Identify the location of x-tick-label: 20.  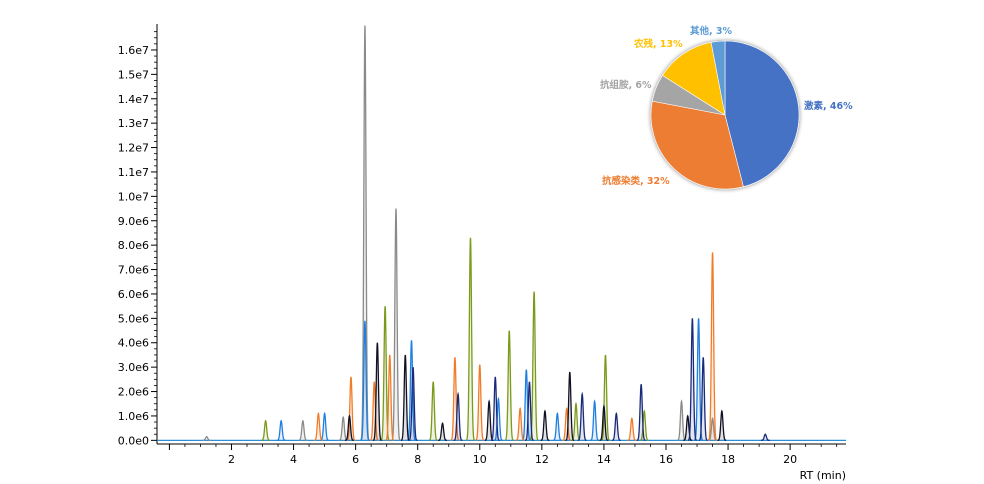
(790, 459).